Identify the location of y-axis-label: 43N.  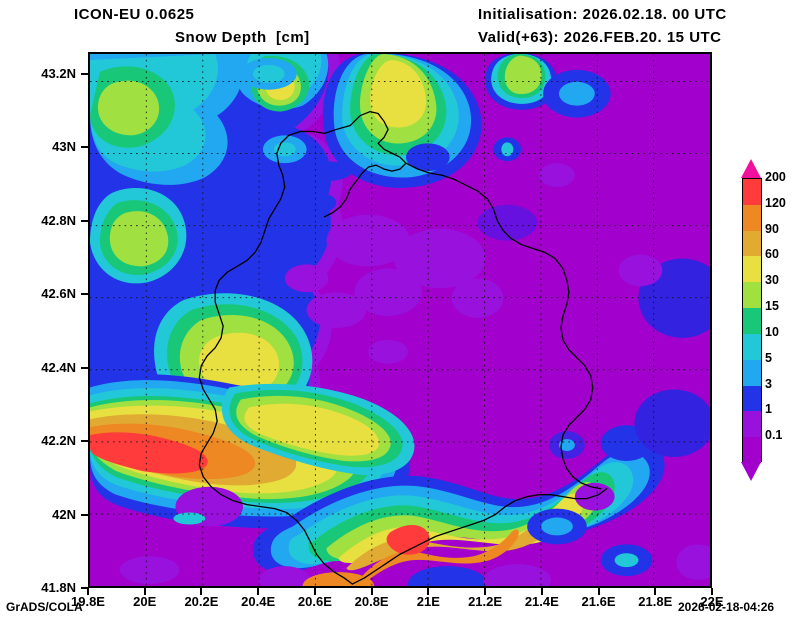
(64, 147).